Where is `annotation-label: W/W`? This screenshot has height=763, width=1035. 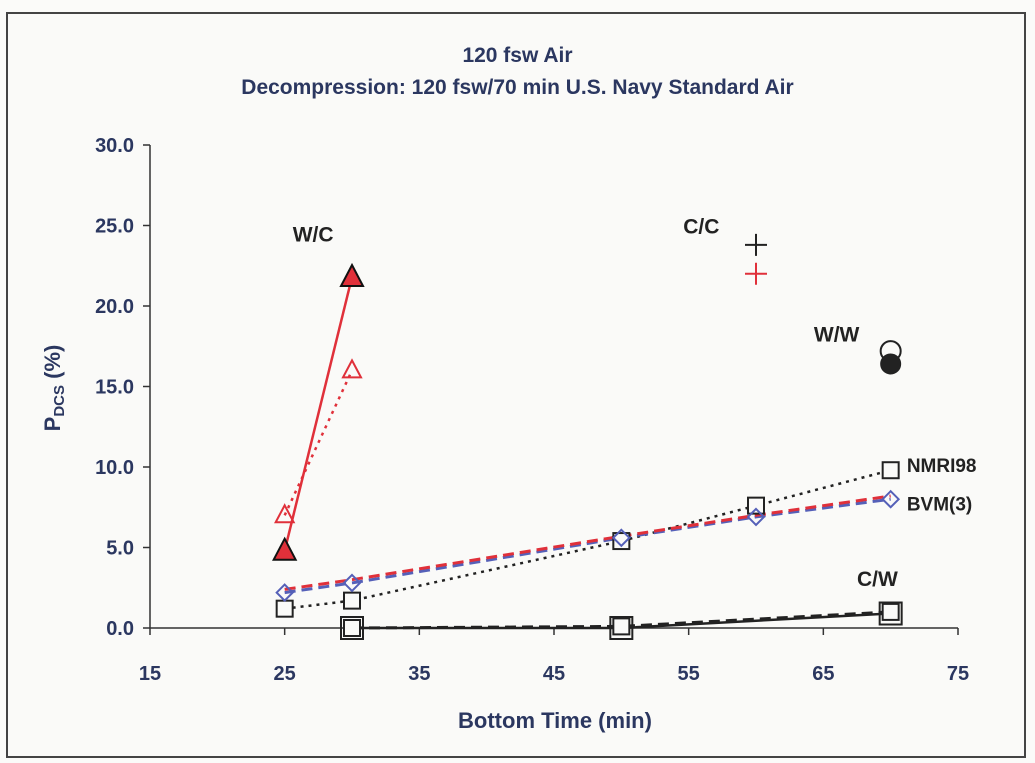 annotation-label: W/W is located at coordinates (837, 334).